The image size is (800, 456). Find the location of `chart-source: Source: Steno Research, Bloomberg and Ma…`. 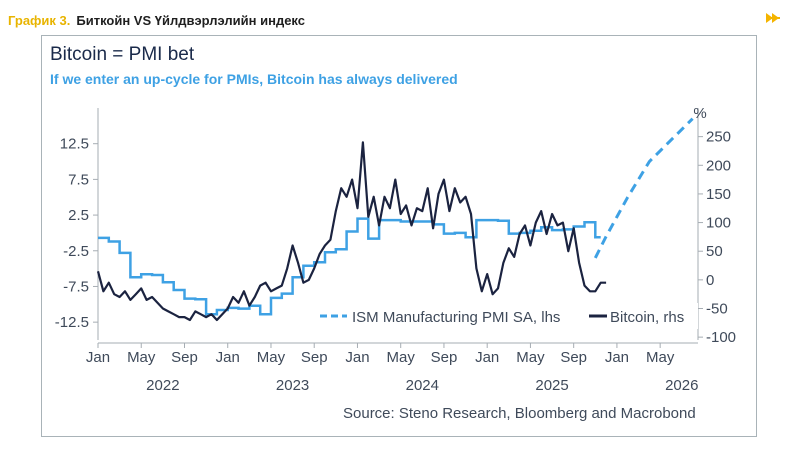

chart-source: Source: Steno Research, Bloomberg and Ma… is located at coordinates (519, 413).